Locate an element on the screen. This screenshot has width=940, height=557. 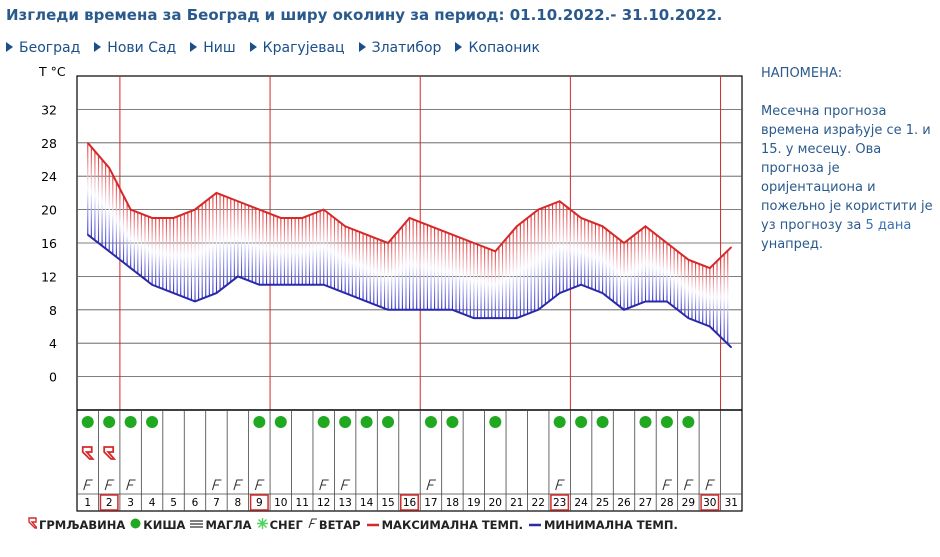
nav-item-label: Ниш is located at coordinates (219, 48).